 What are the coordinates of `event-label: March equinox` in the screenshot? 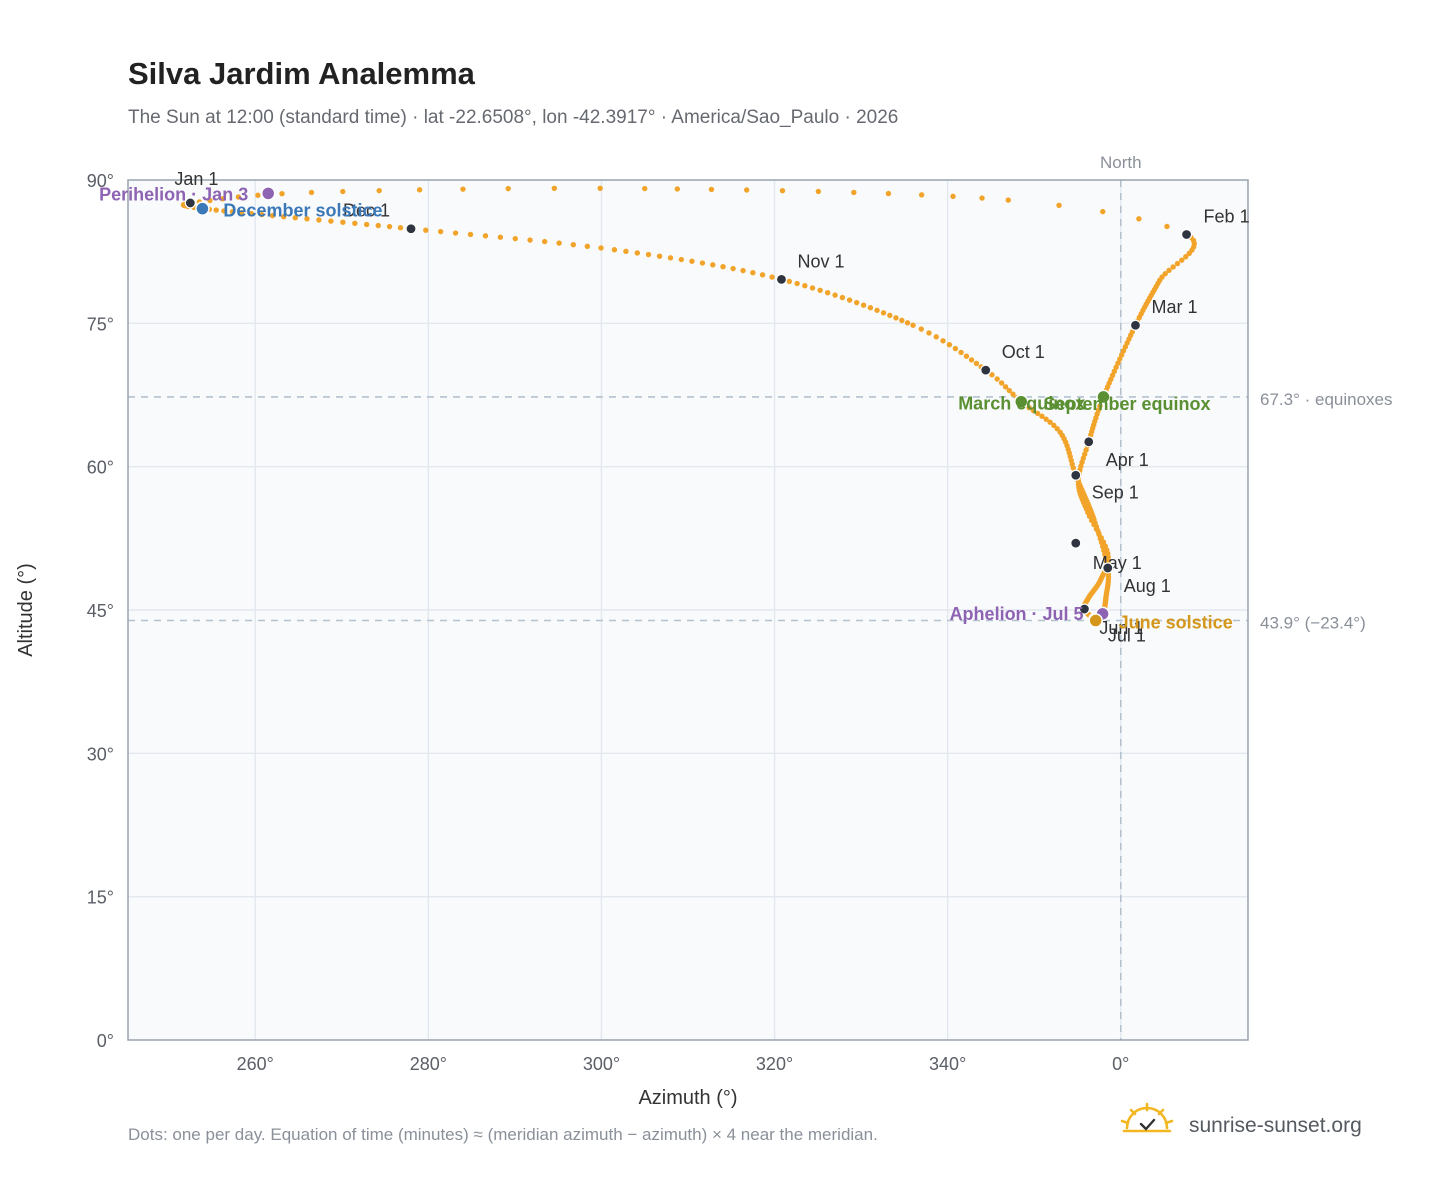 It's located at (1021, 404).